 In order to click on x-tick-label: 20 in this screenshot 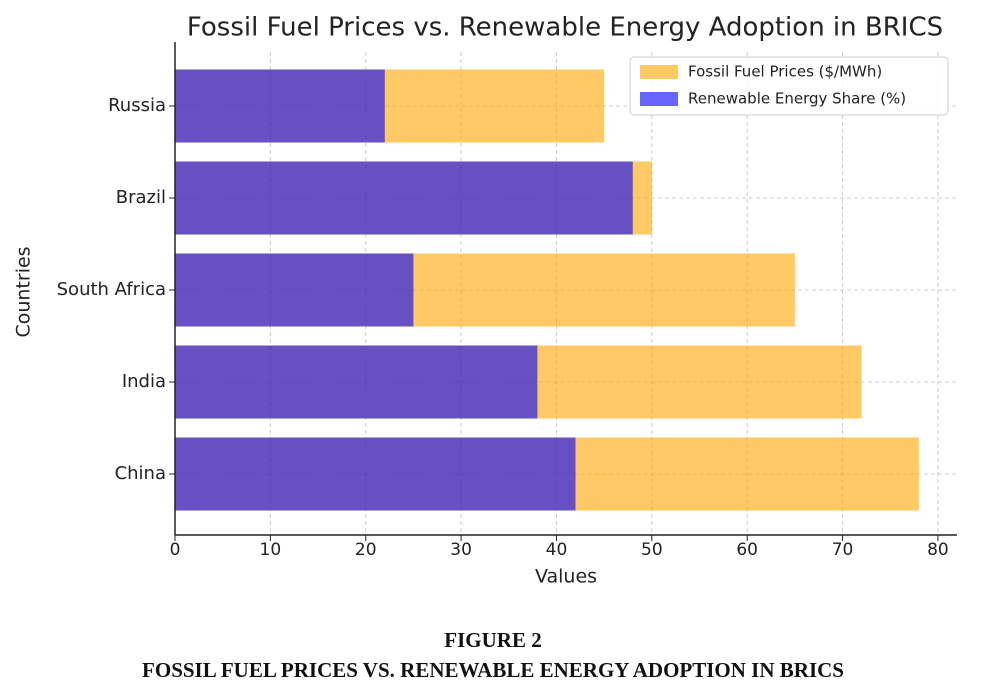, I will do `click(366, 550)`.